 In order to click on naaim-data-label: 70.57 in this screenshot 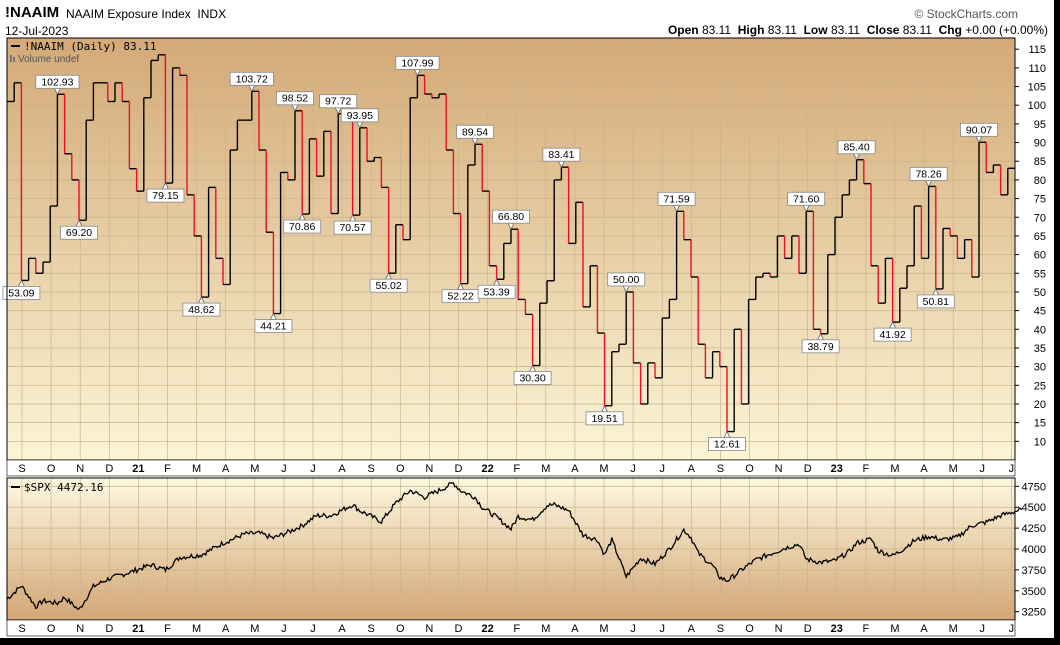, I will do `click(352, 224)`.